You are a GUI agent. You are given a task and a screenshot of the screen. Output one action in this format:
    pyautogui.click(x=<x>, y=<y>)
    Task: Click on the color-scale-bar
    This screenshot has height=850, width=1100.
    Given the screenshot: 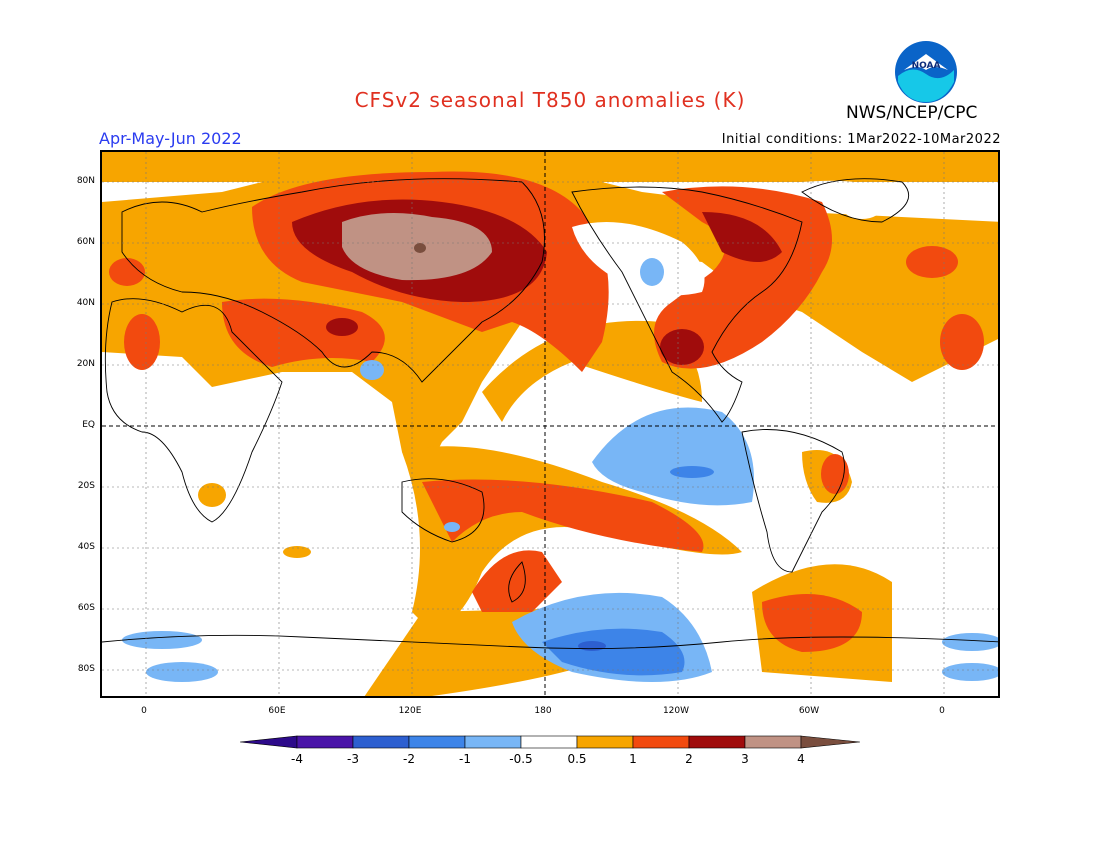 What is the action you would take?
    pyautogui.click(x=550, y=742)
    